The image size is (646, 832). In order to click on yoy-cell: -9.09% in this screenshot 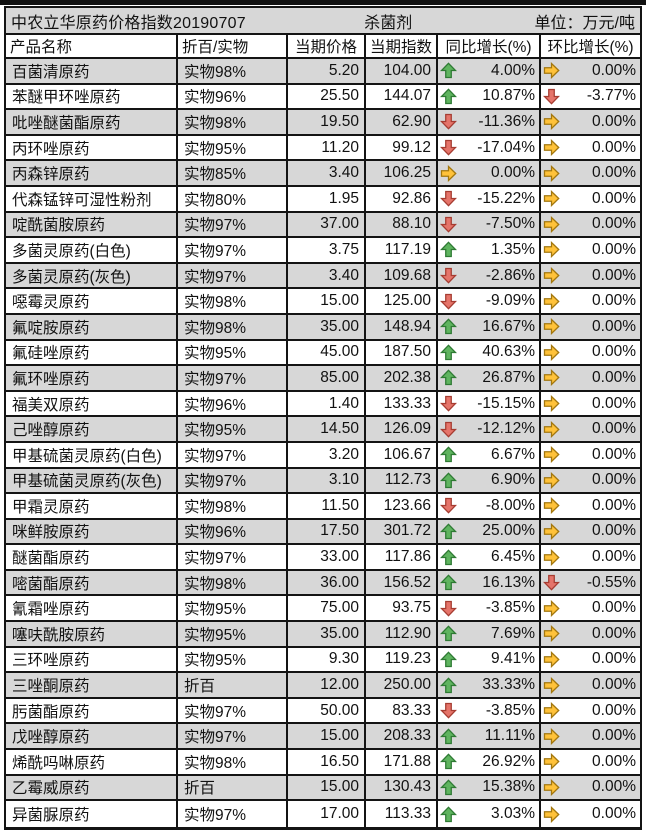, I will do `click(489, 301)`.